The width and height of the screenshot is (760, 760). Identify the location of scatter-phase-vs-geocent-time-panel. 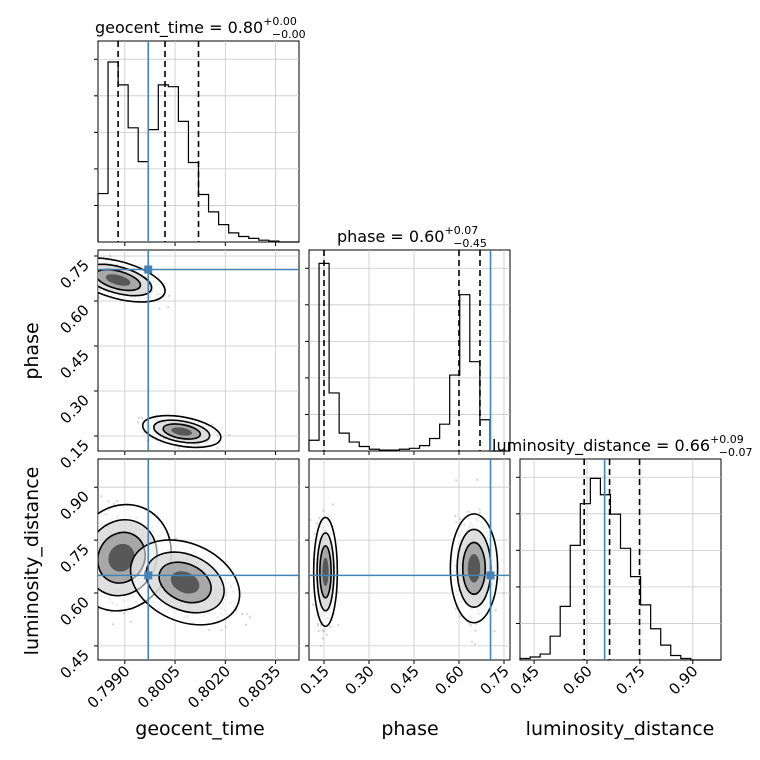
(198, 350).